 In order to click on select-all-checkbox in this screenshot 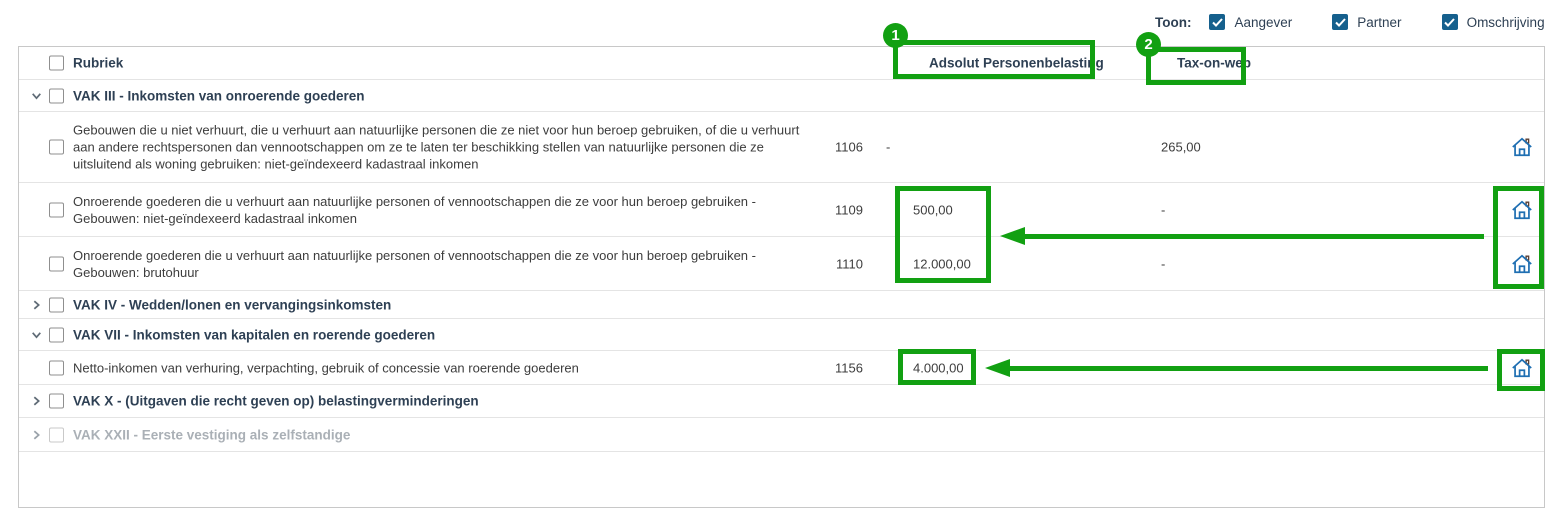, I will do `click(56, 63)`.